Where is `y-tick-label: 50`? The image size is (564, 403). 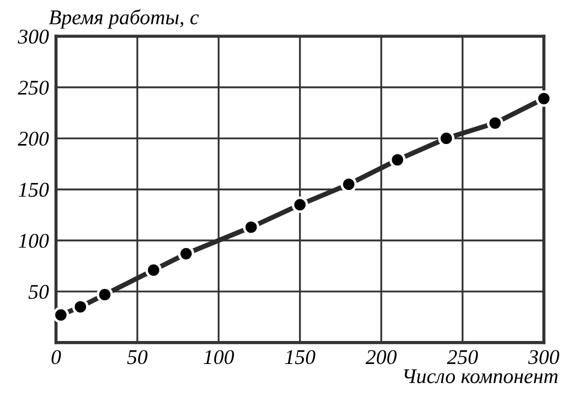 y-tick-label: 50 is located at coordinates (38, 291).